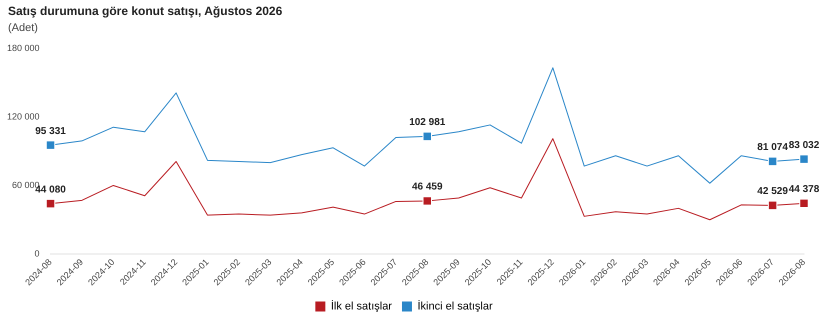 The height and width of the screenshot is (325, 820). I want to click on y-tick-label: 0, so click(37, 253).